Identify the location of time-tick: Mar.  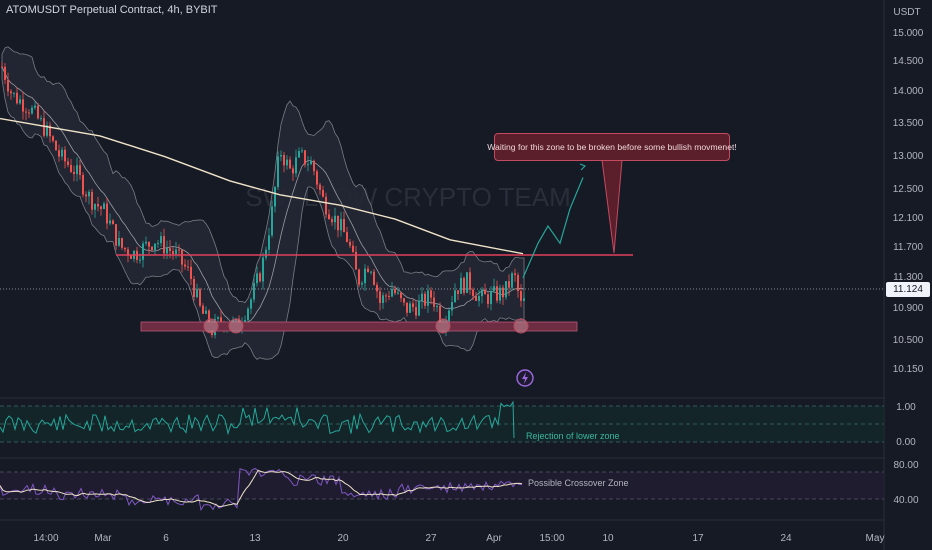
(103, 538).